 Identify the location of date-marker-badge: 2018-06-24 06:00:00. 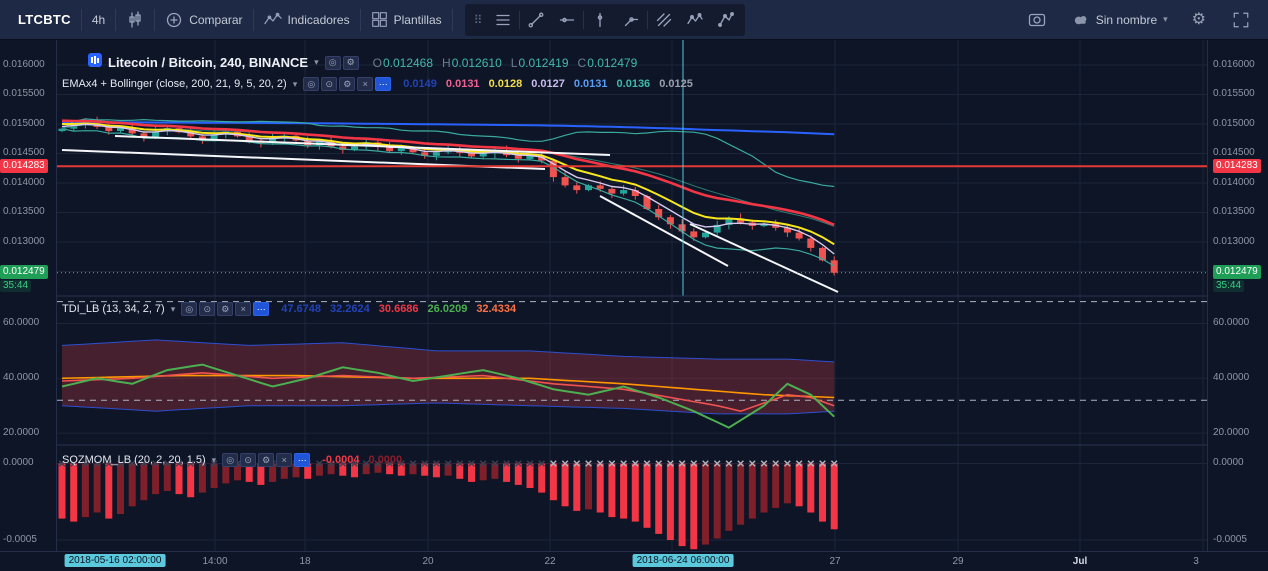
(683, 560).